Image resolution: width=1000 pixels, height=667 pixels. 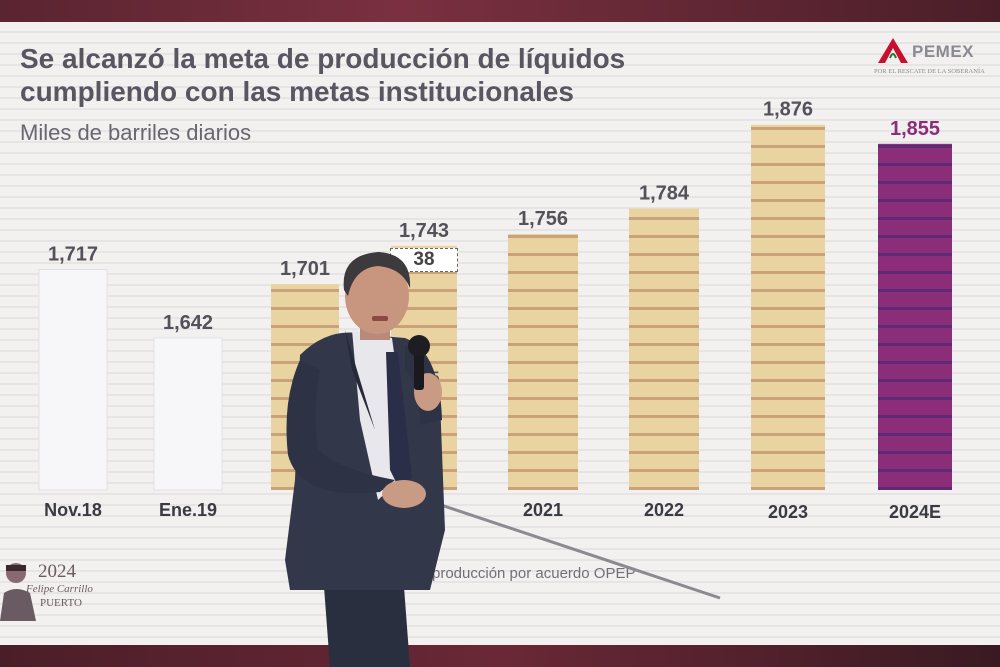 What do you see at coordinates (73, 255) in the screenshot?
I see `value-label: 1,717` at bounding box center [73, 255].